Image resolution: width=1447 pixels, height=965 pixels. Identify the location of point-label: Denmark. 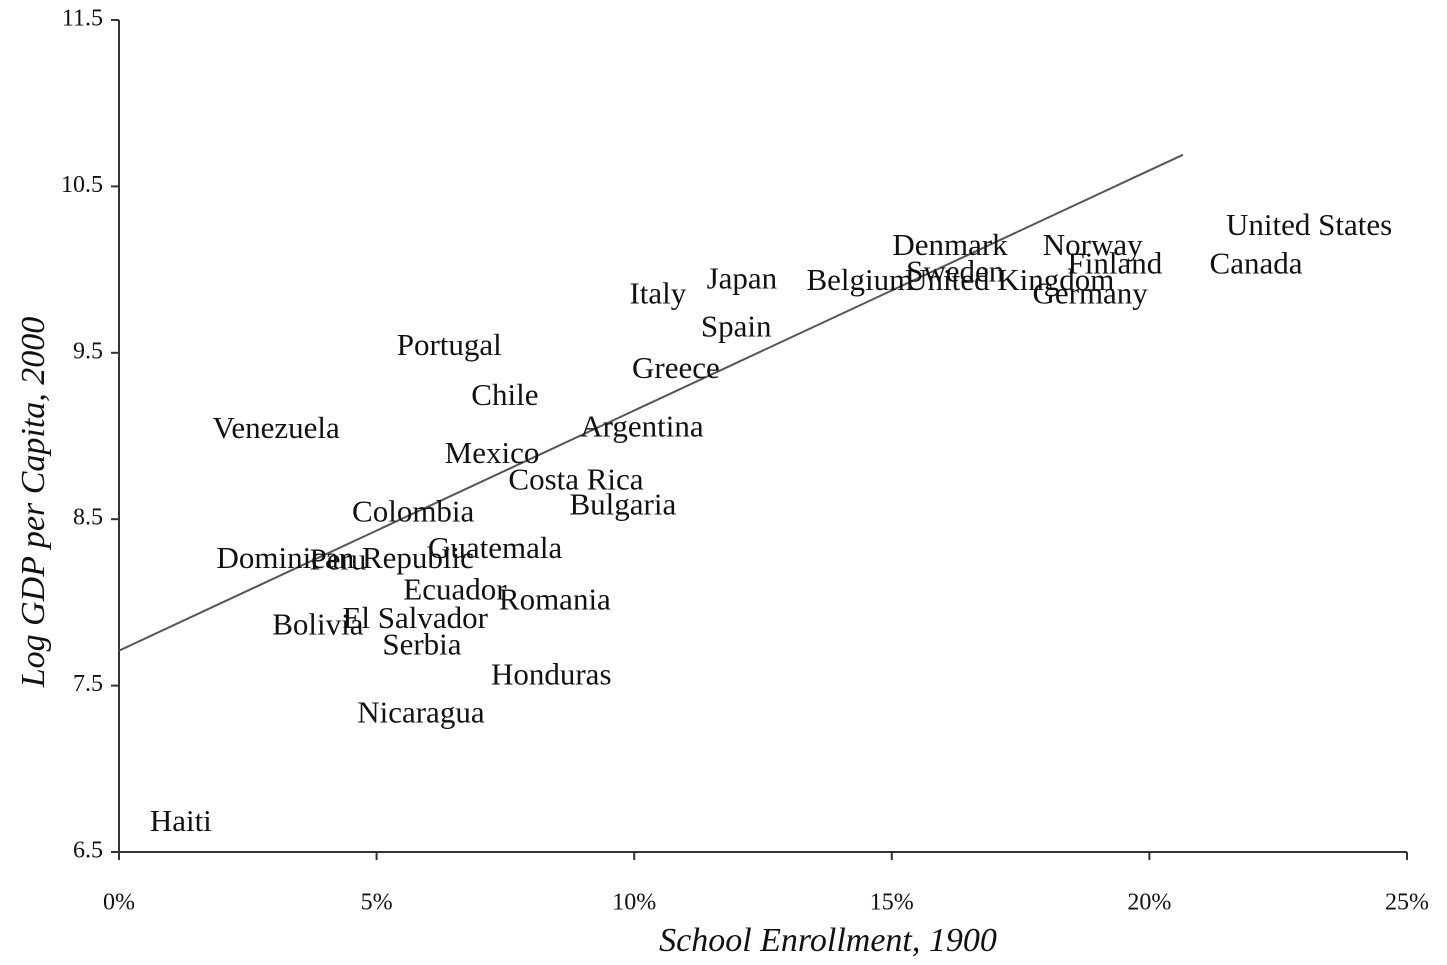
(950, 244).